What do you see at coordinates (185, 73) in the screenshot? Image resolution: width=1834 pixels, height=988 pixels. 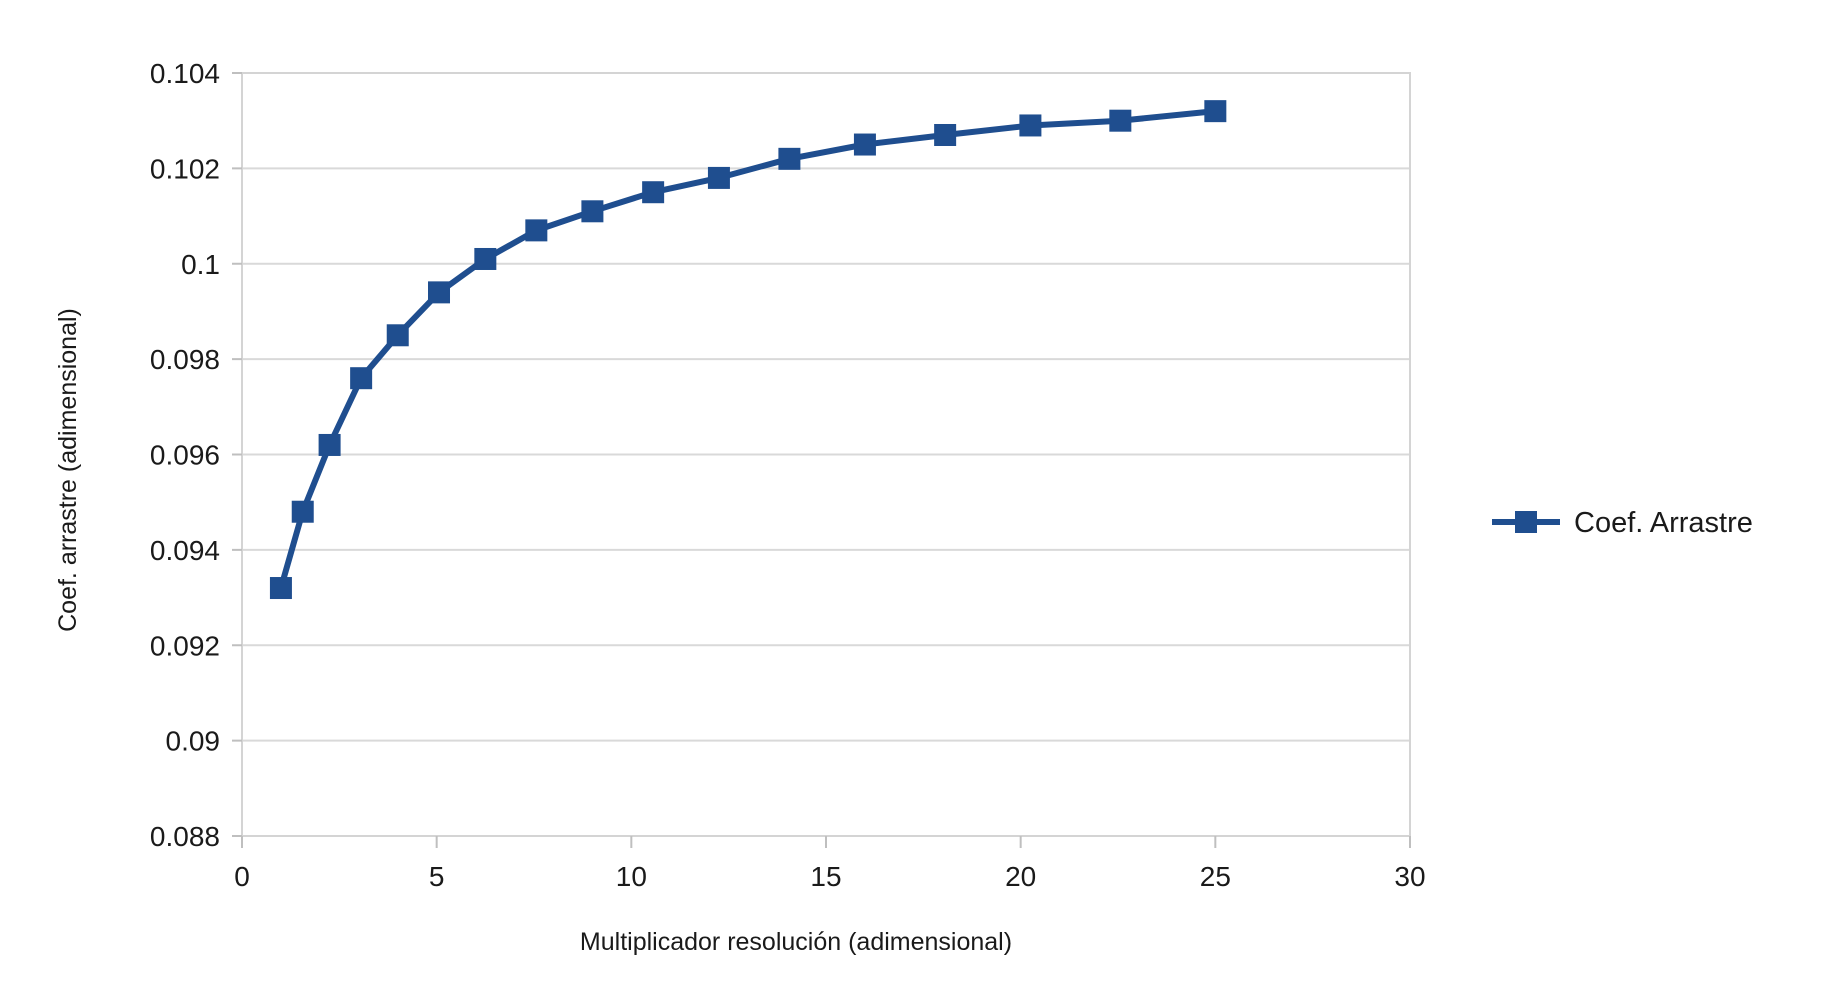 I see `y-tick-label: 0.104` at bounding box center [185, 73].